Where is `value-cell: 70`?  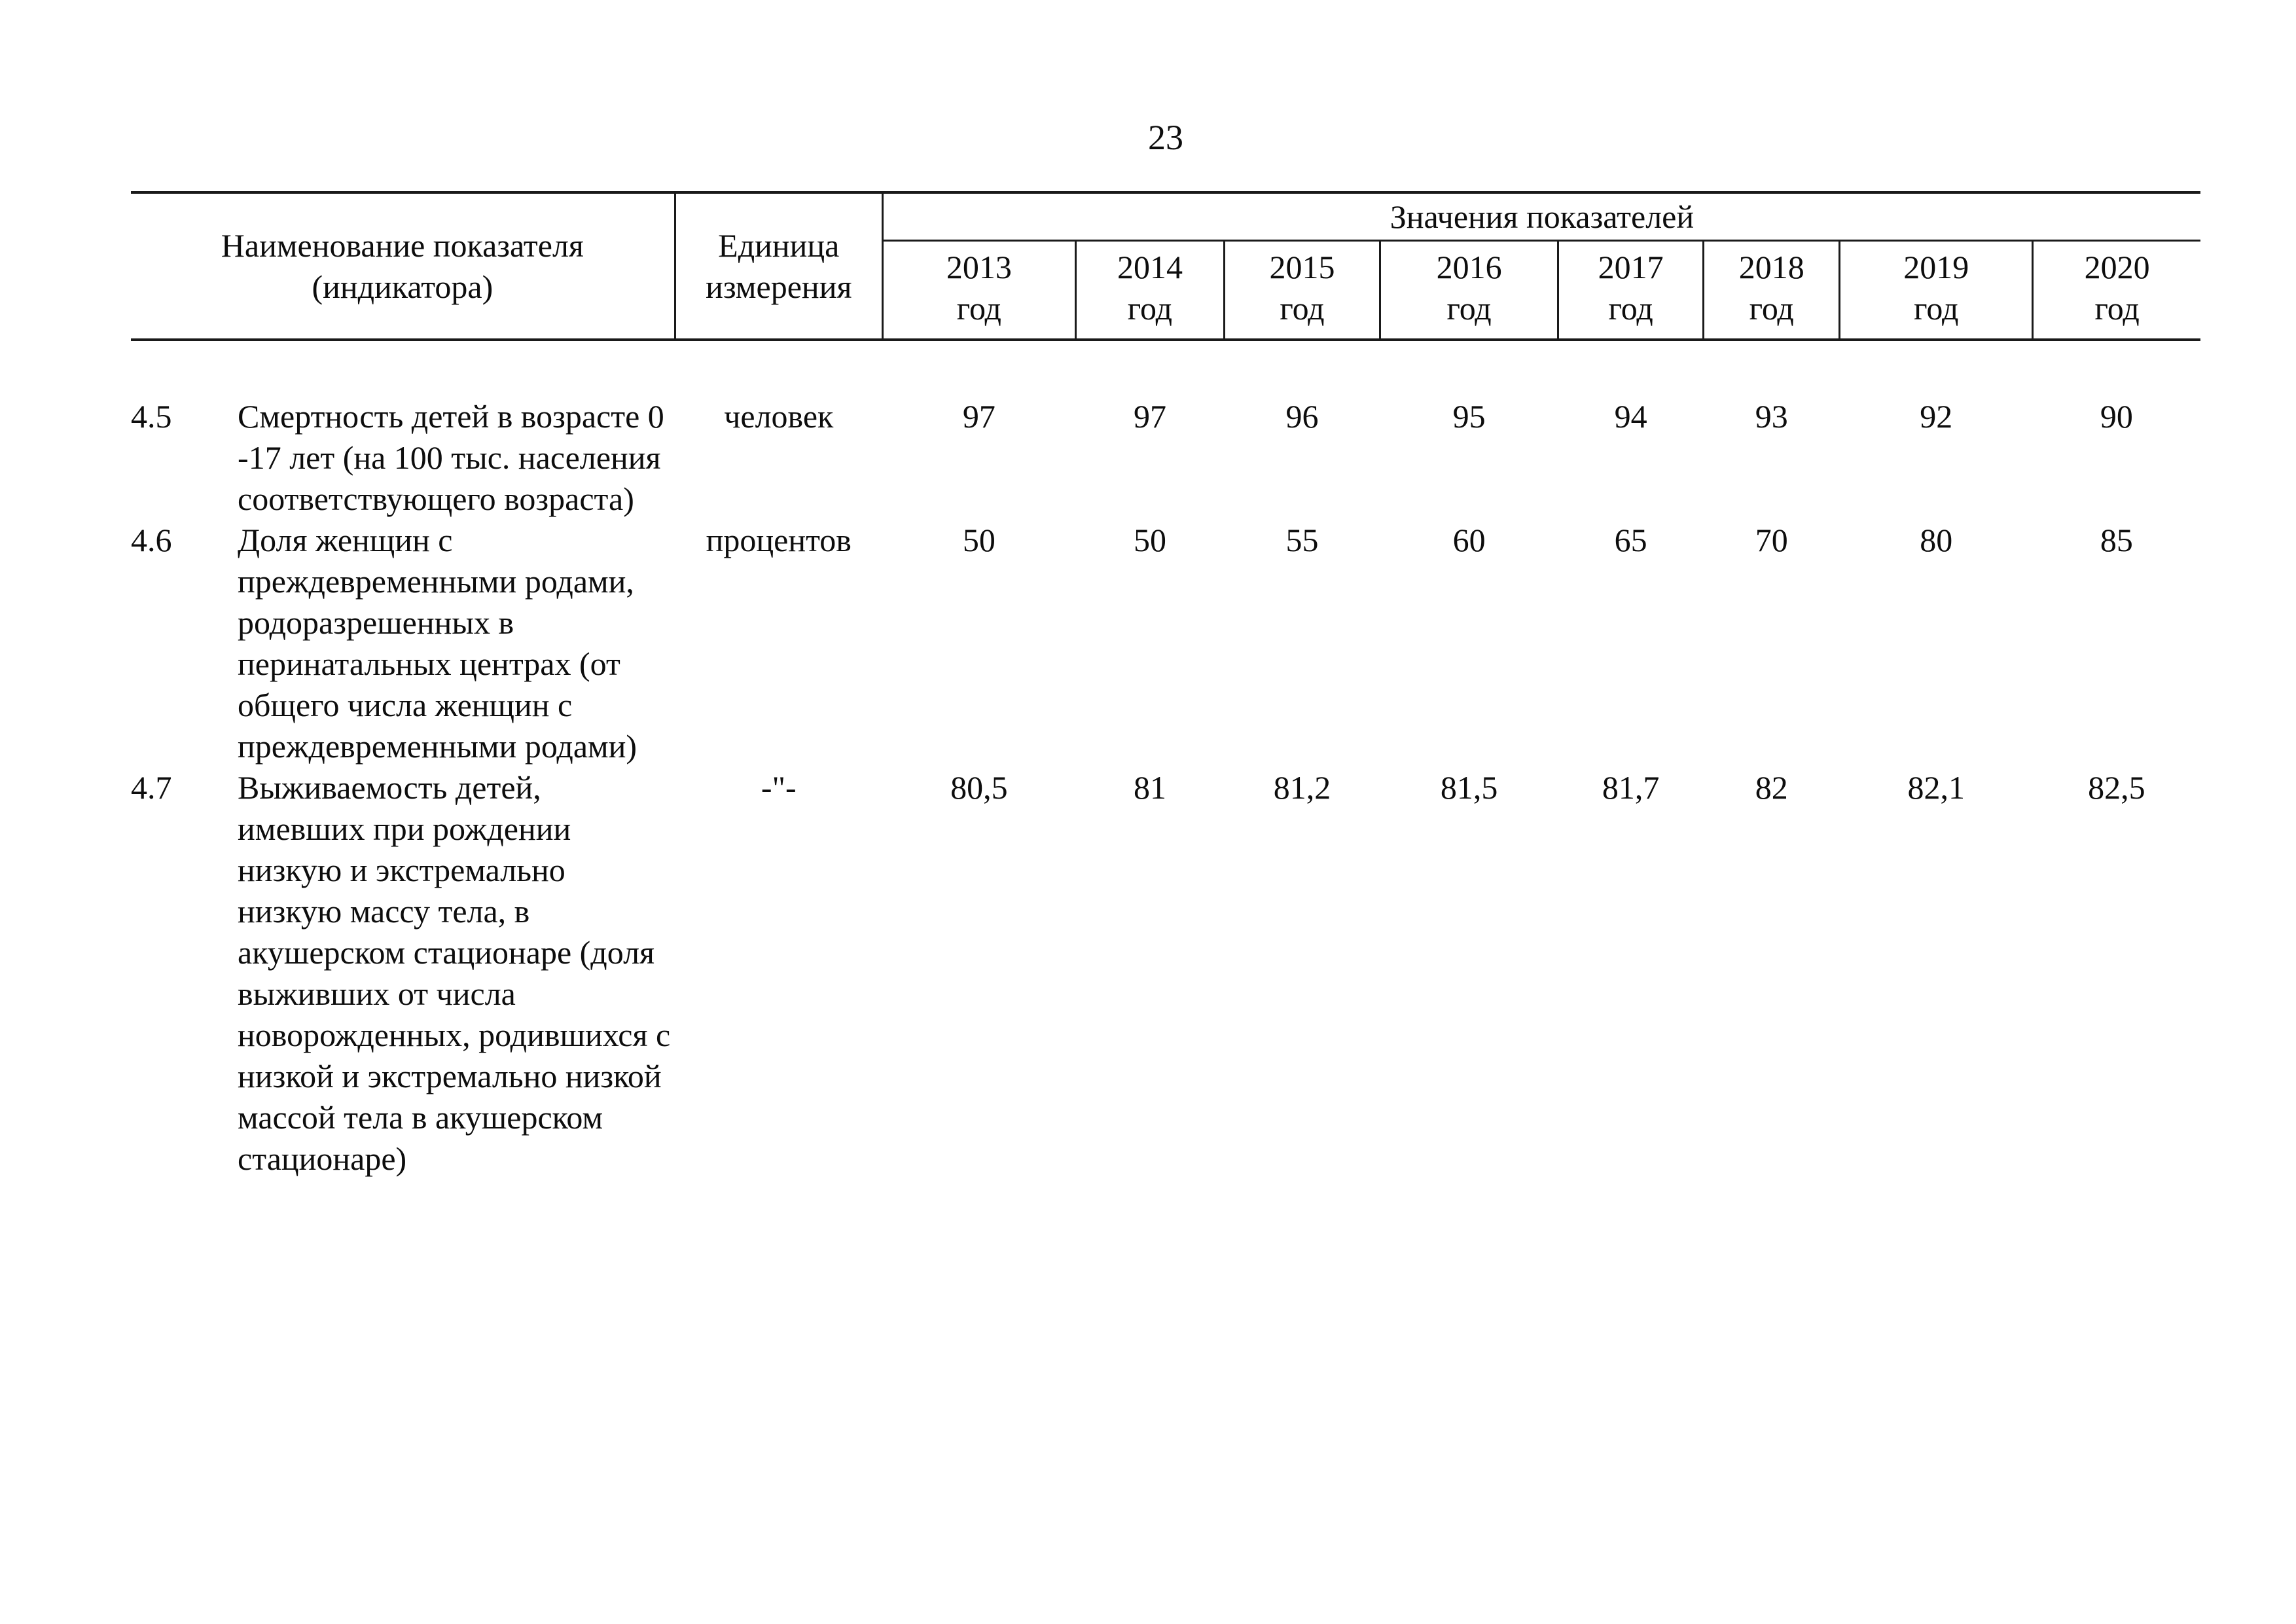 value-cell: 70 is located at coordinates (1771, 540).